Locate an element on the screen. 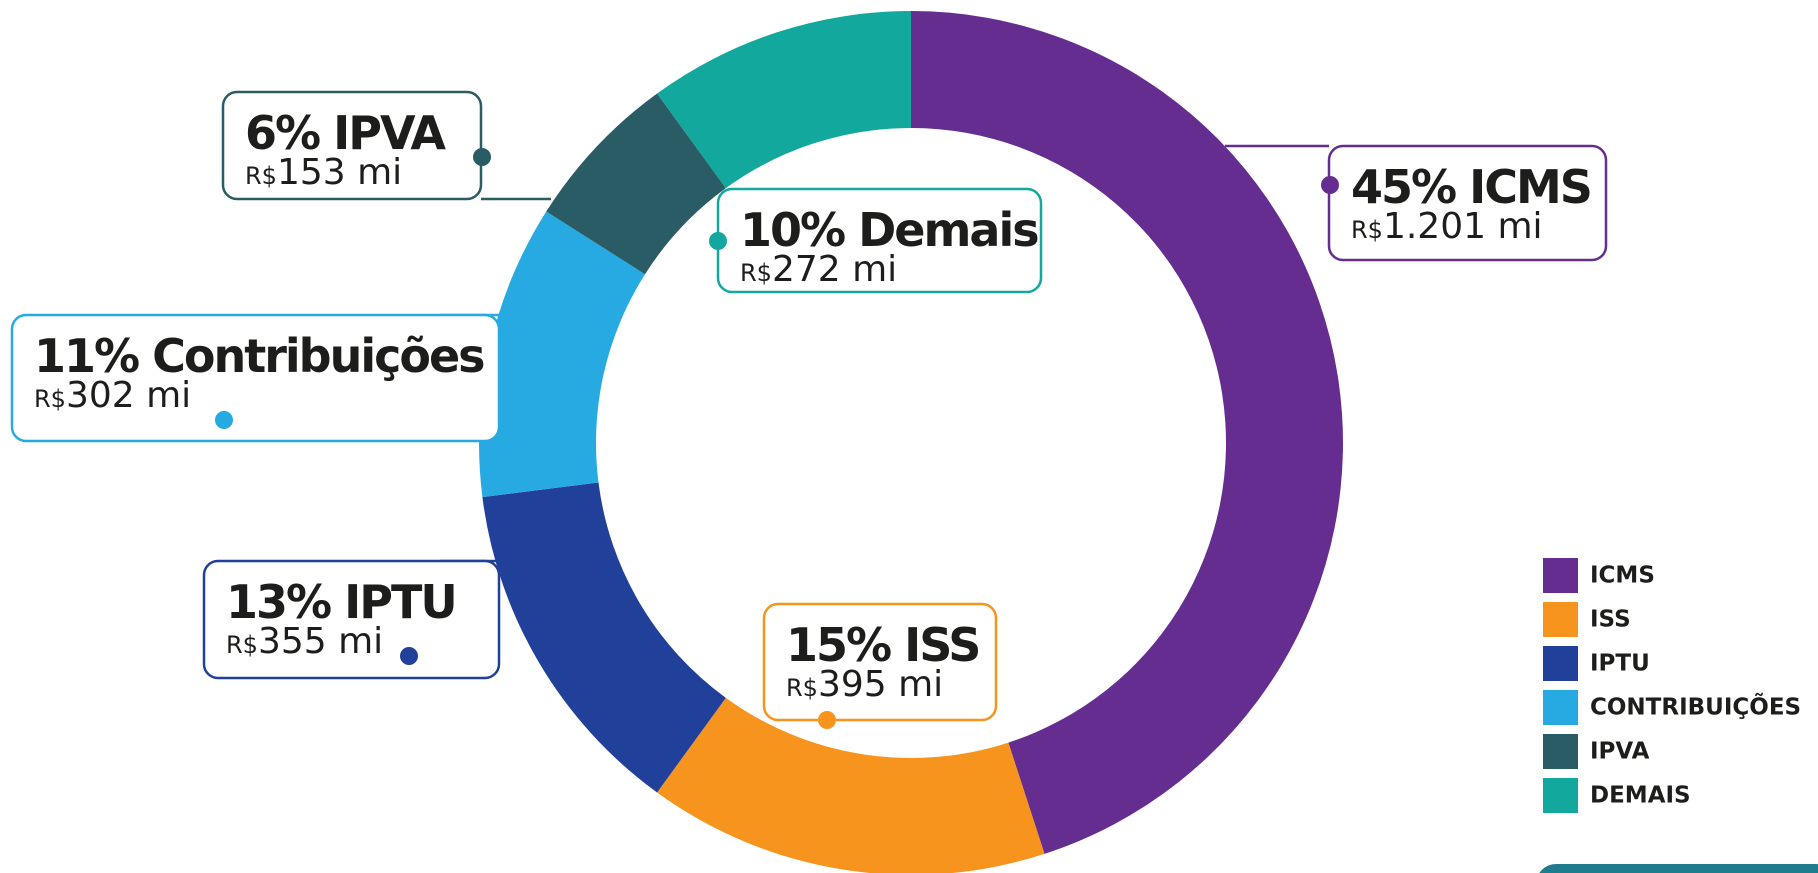  callout-title: 6% IPVA is located at coordinates (345, 133).